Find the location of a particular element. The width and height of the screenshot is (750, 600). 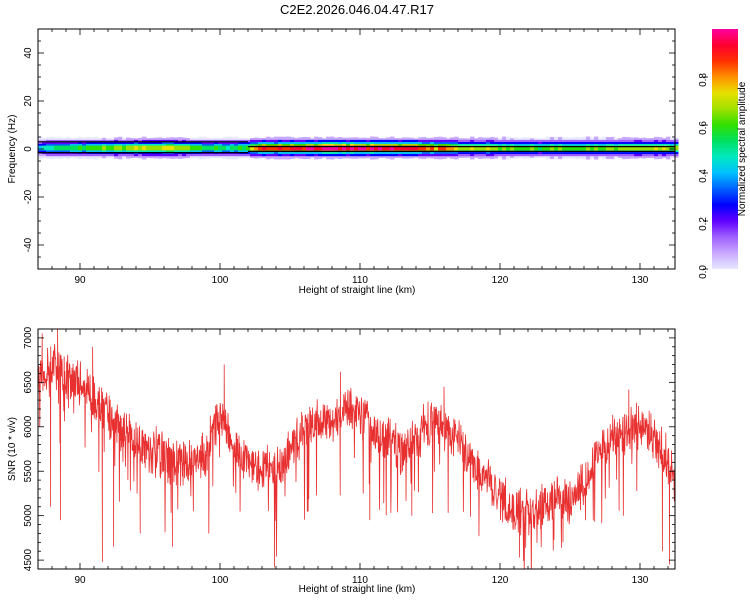

spectrogram-x-label: Height of straight line (km) is located at coordinates (357, 290).